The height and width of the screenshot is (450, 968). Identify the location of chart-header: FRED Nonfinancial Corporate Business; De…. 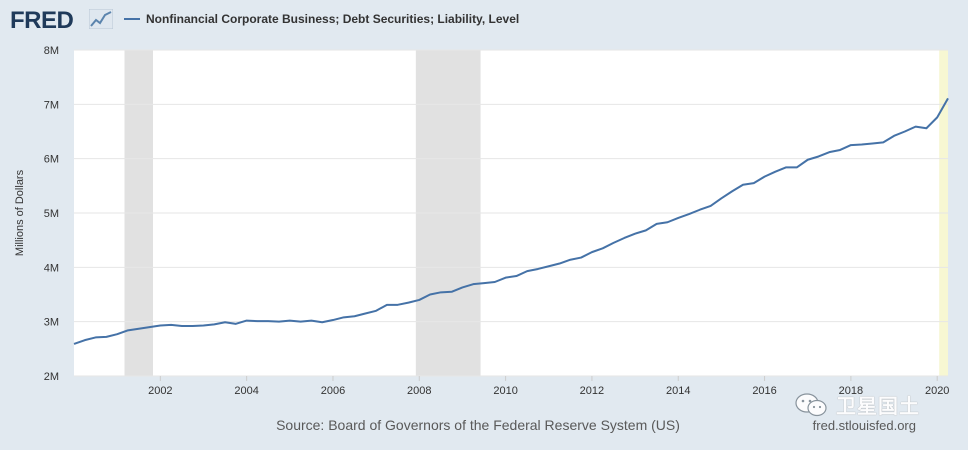
(484, 20).